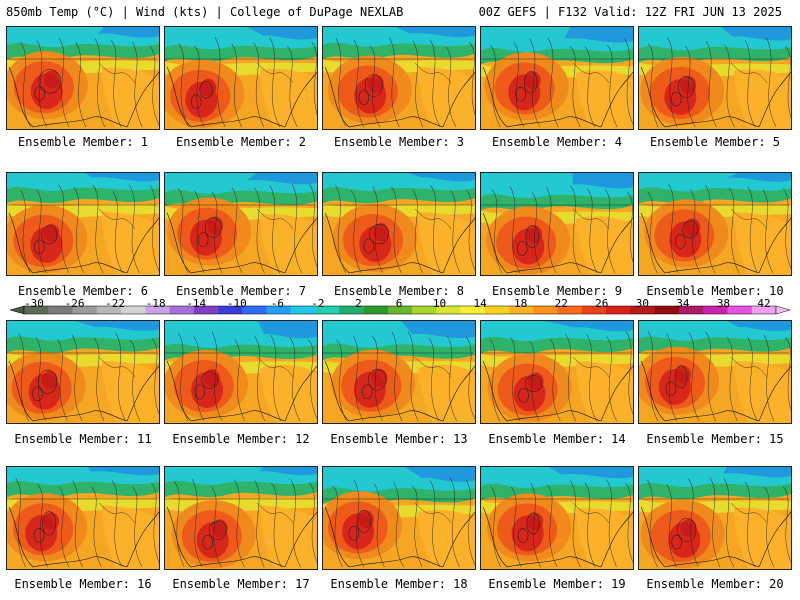 The image size is (800, 600). What do you see at coordinates (155, 303) in the screenshot?
I see `colorbar-tick-label: -18` at bounding box center [155, 303].